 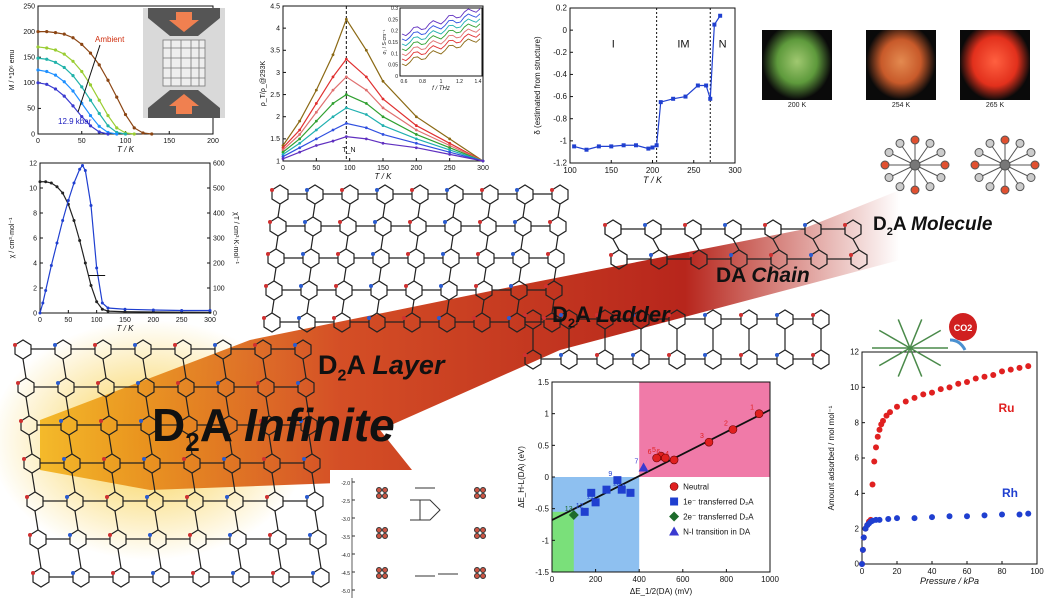 What do you see at coordinates (350, 168) in the screenshot?
I see `x-tick-label: 100` at bounding box center [350, 168].